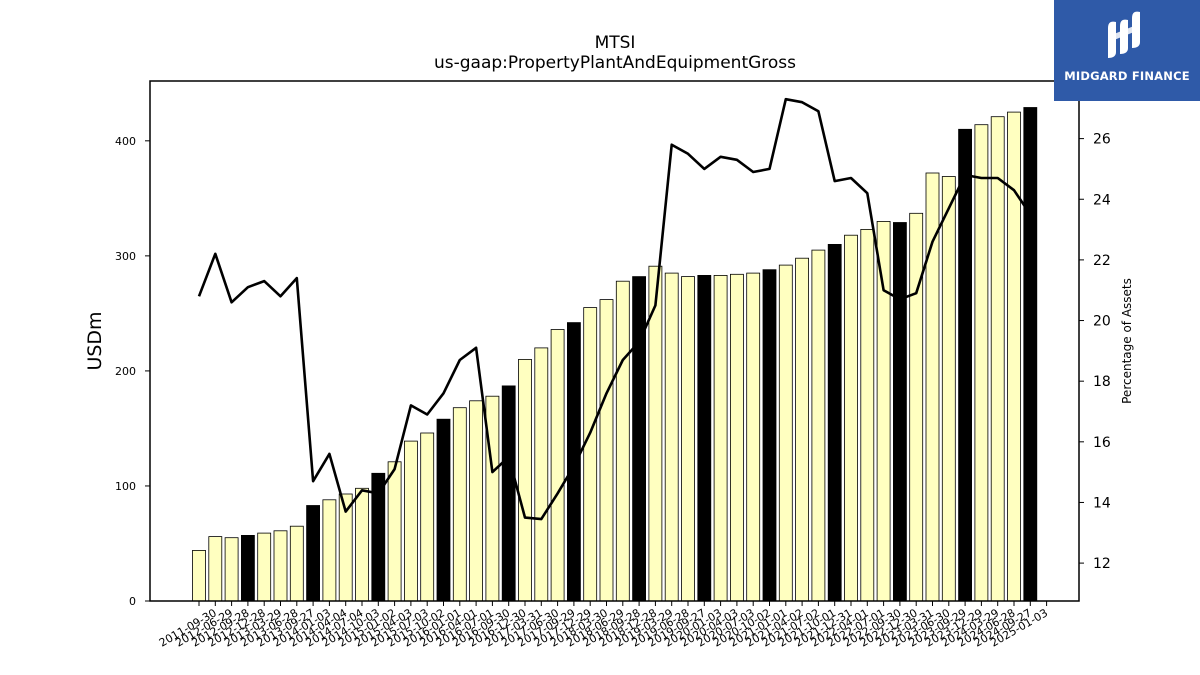  What do you see at coordinates (615, 43) in the screenshot?
I see `chart-title: MTSI` at bounding box center [615, 43].